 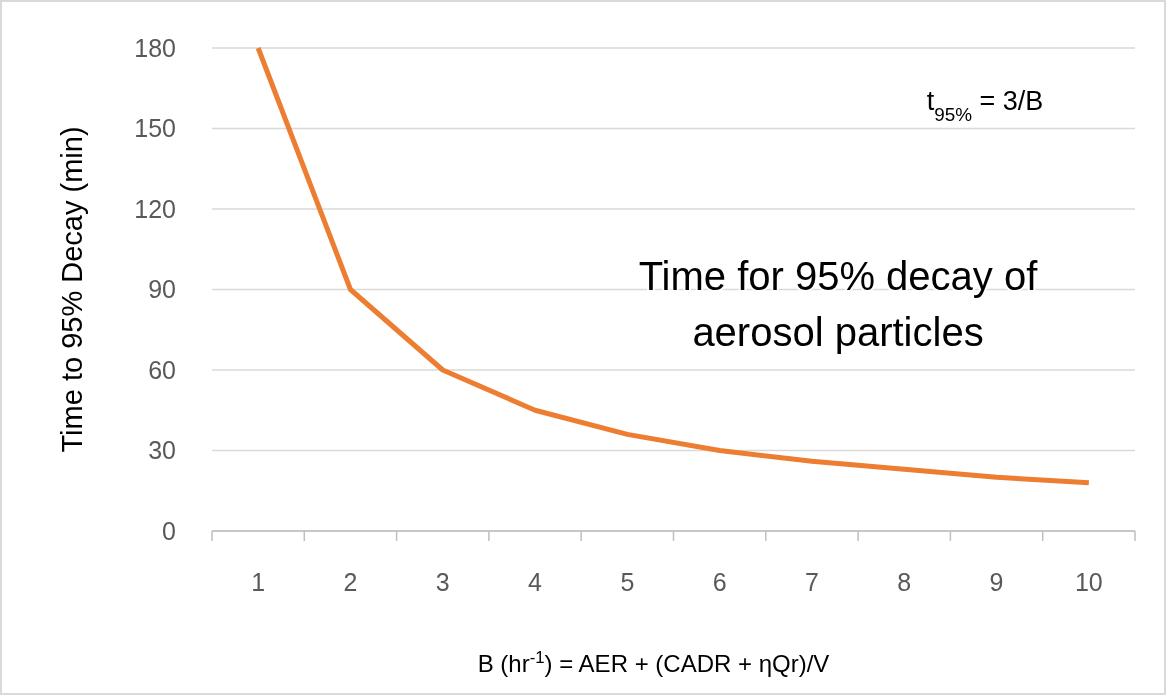 I want to click on x-tick-label: 1, so click(x=258, y=582).